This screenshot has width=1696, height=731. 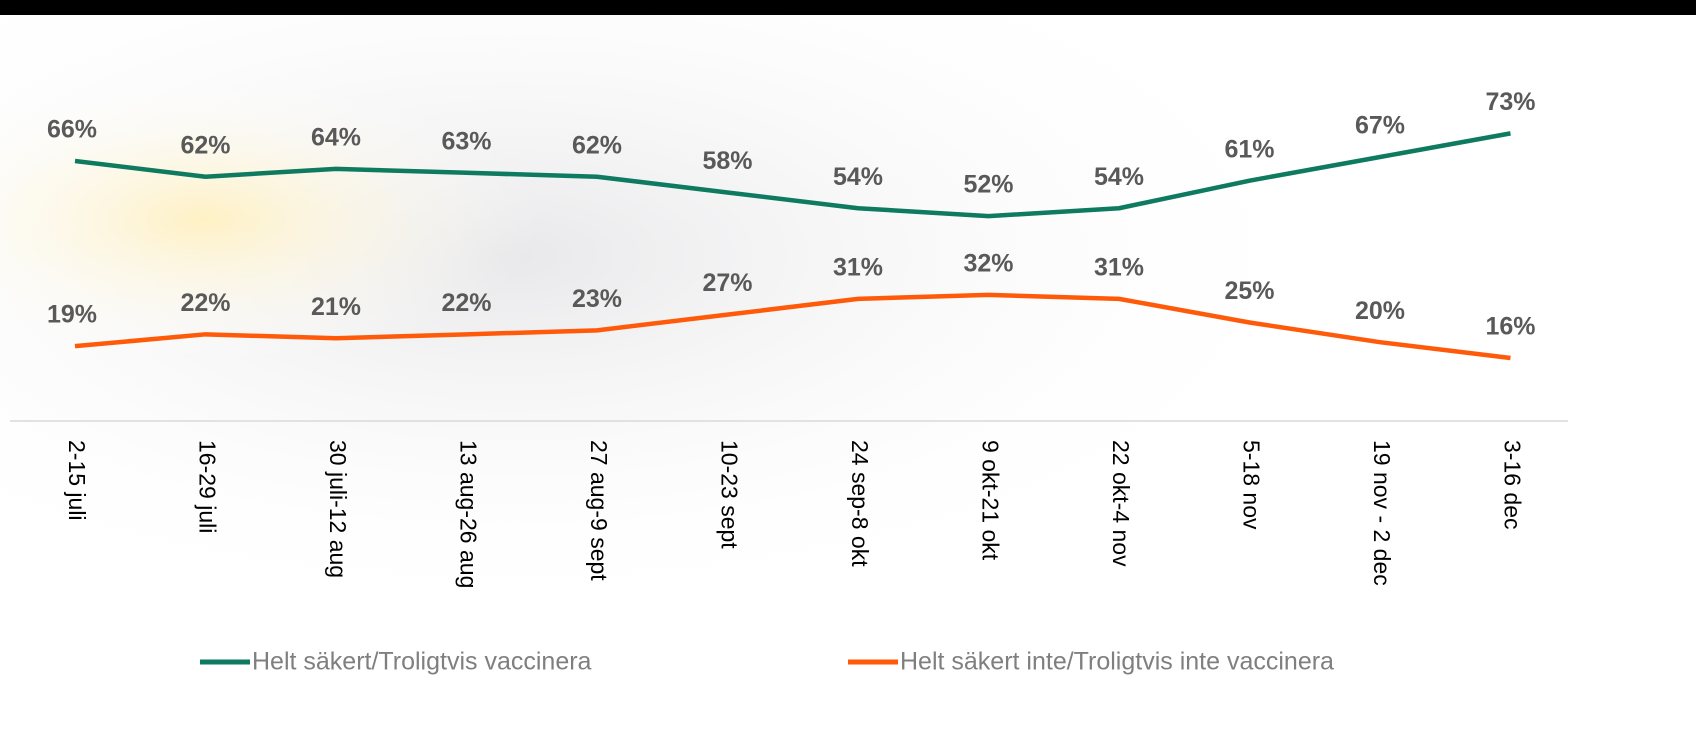 What do you see at coordinates (72, 130) in the screenshot?
I see `data-label: 66%` at bounding box center [72, 130].